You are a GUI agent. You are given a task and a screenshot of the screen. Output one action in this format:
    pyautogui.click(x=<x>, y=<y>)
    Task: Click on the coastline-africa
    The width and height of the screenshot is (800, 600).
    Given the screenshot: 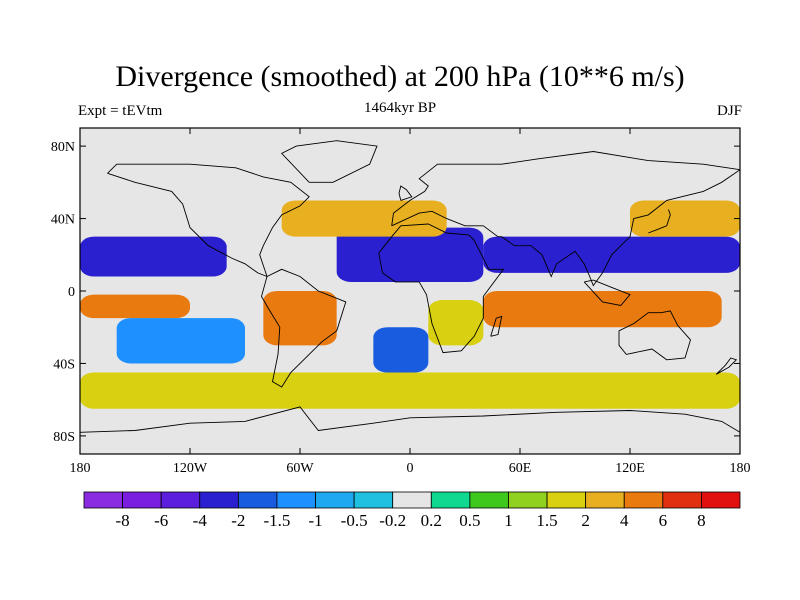 What is the action you would take?
    pyautogui.click(x=441, y=288)
    